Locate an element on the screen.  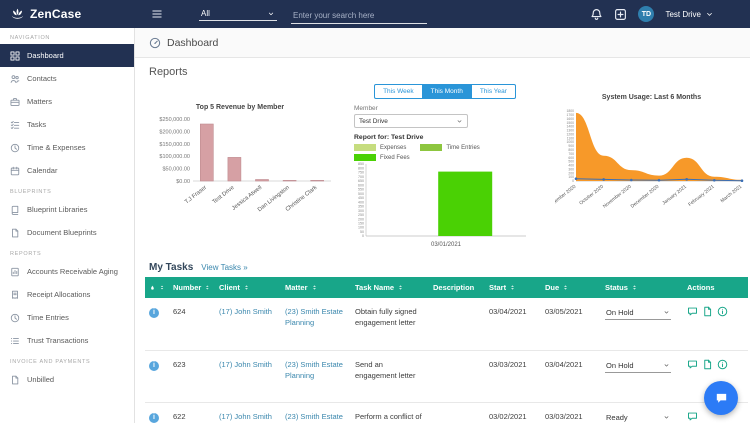
cell-task-name: Send an engagement letter is located at coordinates (390, 376).